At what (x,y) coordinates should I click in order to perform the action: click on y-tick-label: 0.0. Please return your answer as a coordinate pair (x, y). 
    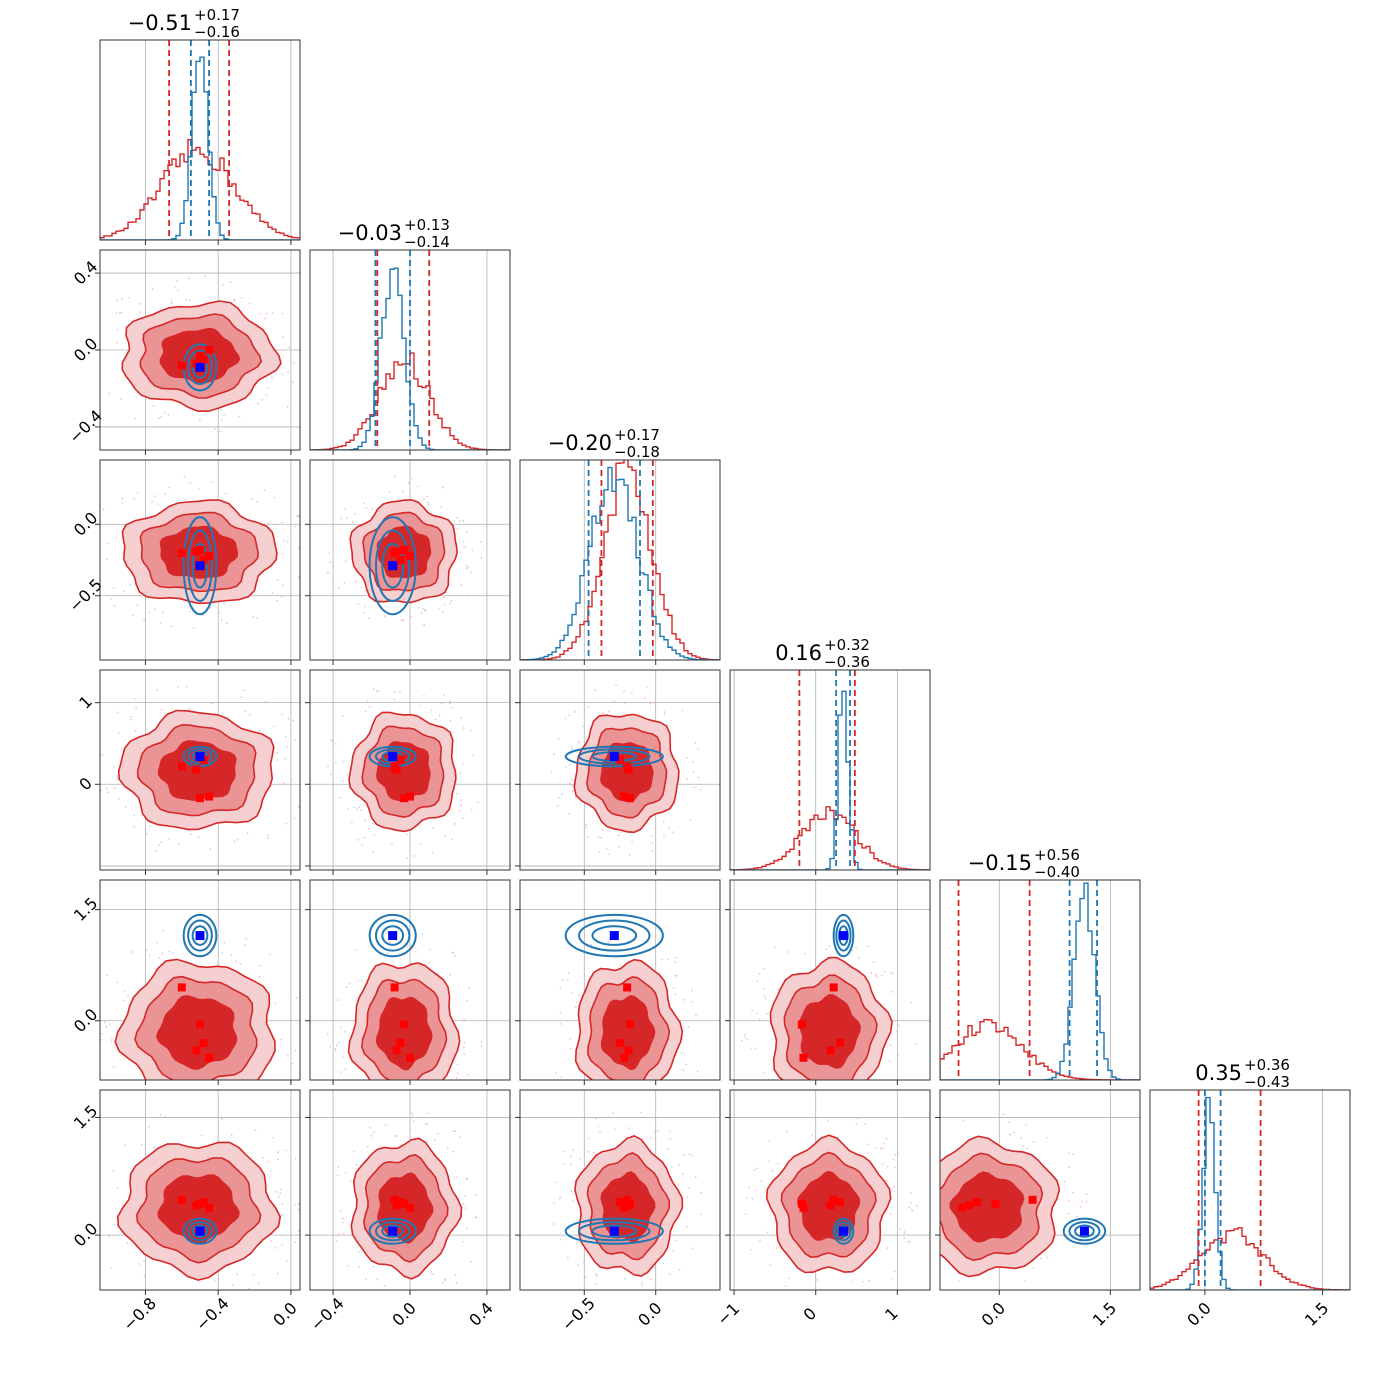
    Looking at the image, I should click on (85, 1234).